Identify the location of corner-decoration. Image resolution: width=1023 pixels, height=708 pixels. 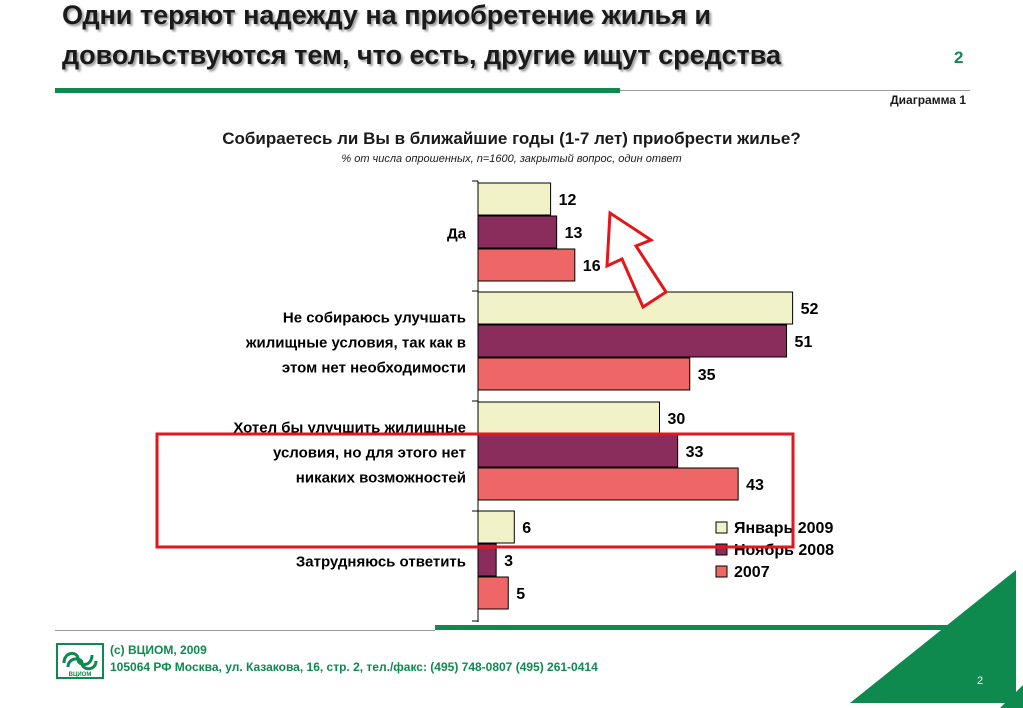
(936, 639).